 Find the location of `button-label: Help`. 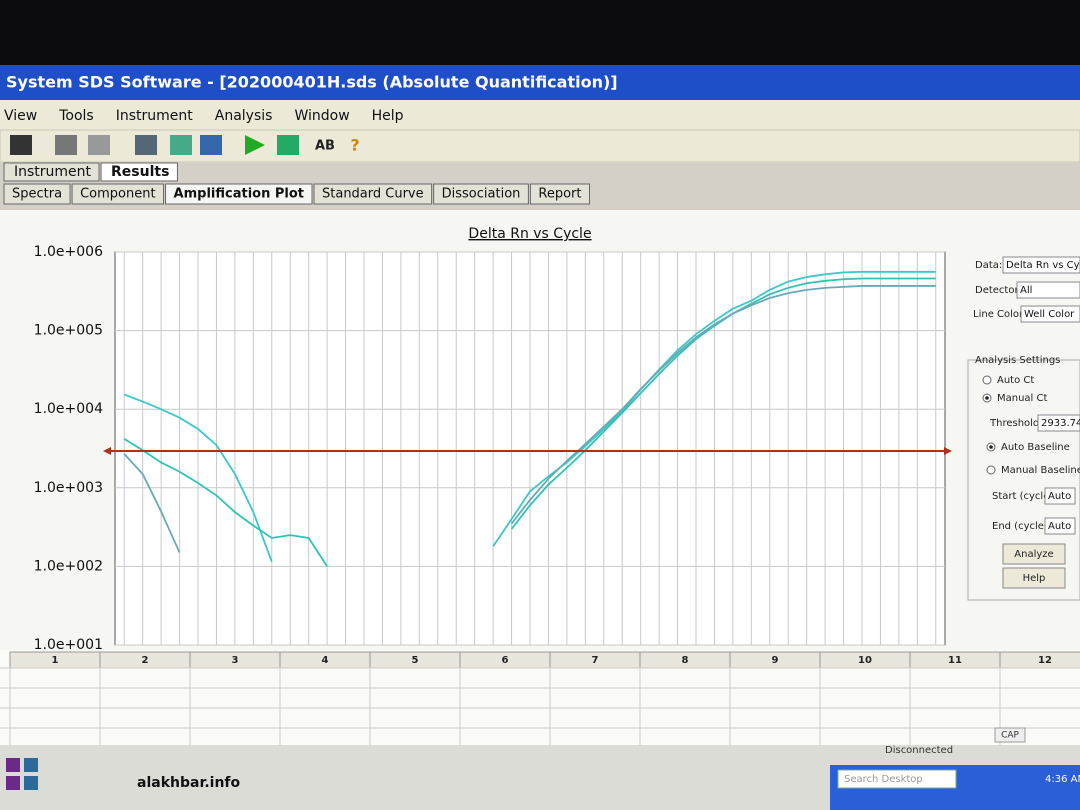

button-label: Help is located at coordinates (1034, 578).